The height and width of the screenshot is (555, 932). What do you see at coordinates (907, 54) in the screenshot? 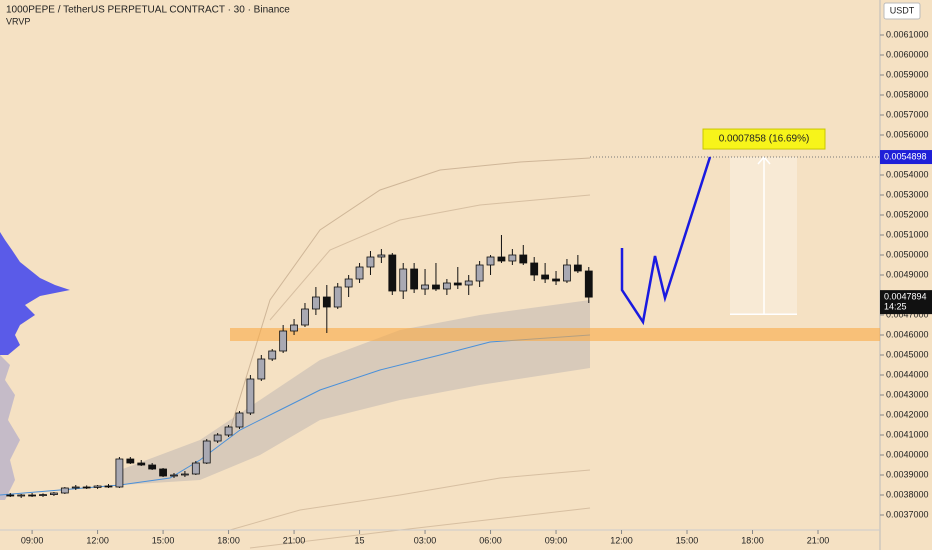
I see `y-tick-label: 0.0060000` at bounding box center [907, 54].